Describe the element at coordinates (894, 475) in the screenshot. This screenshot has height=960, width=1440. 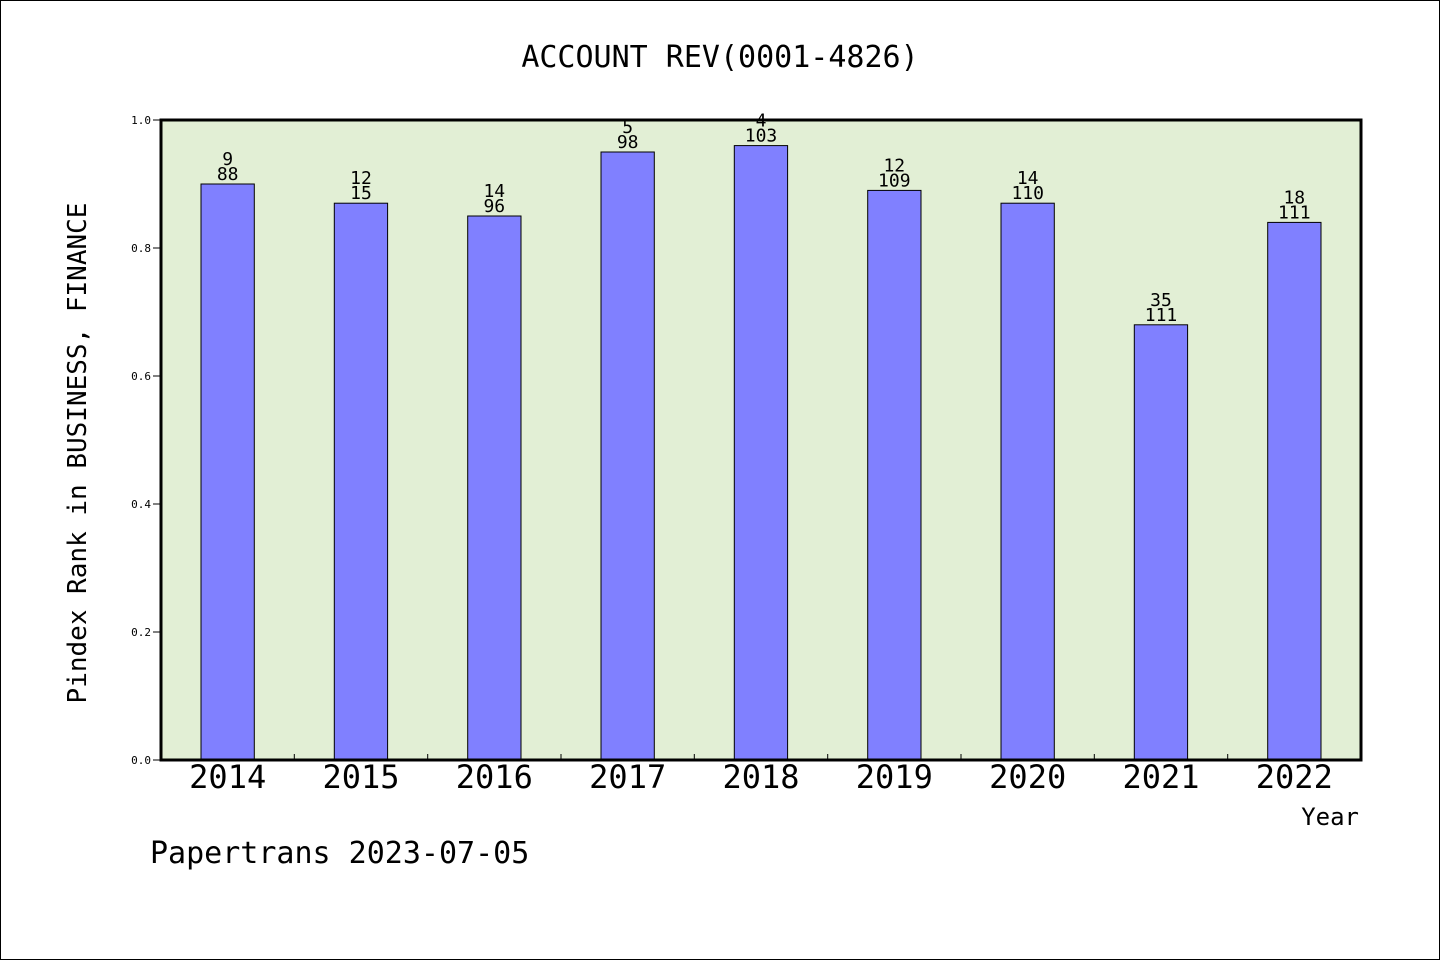
I see `bar-2019` at that location.